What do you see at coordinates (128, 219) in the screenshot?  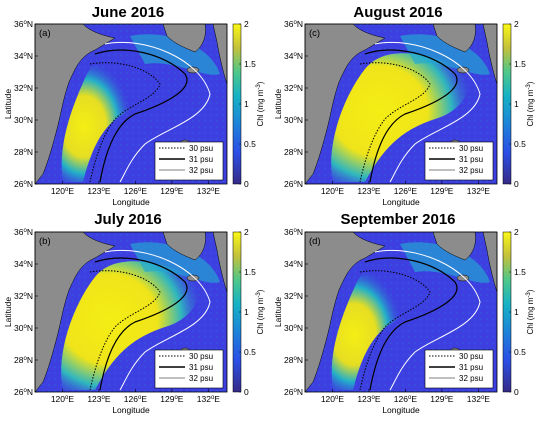 I see `panel-title: July 2016` at bounding box center [128, 219].